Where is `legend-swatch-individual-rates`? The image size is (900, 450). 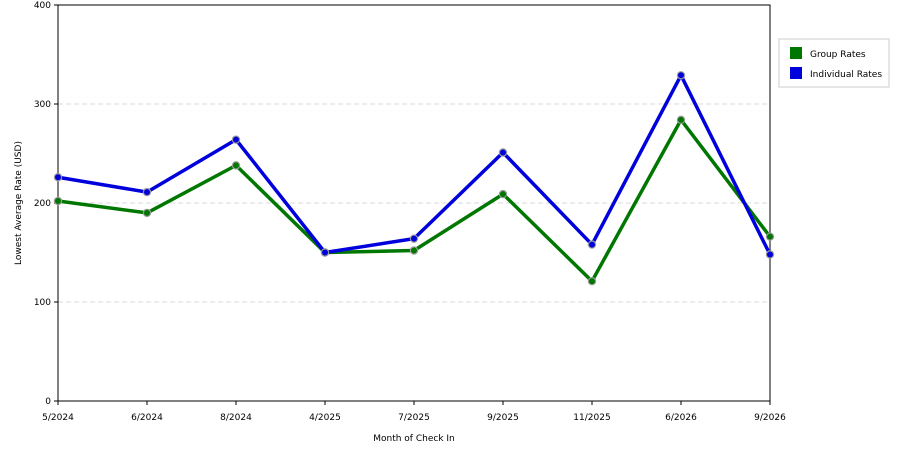
legend-swatch-individual-rates is located at coordinates (796, 73).